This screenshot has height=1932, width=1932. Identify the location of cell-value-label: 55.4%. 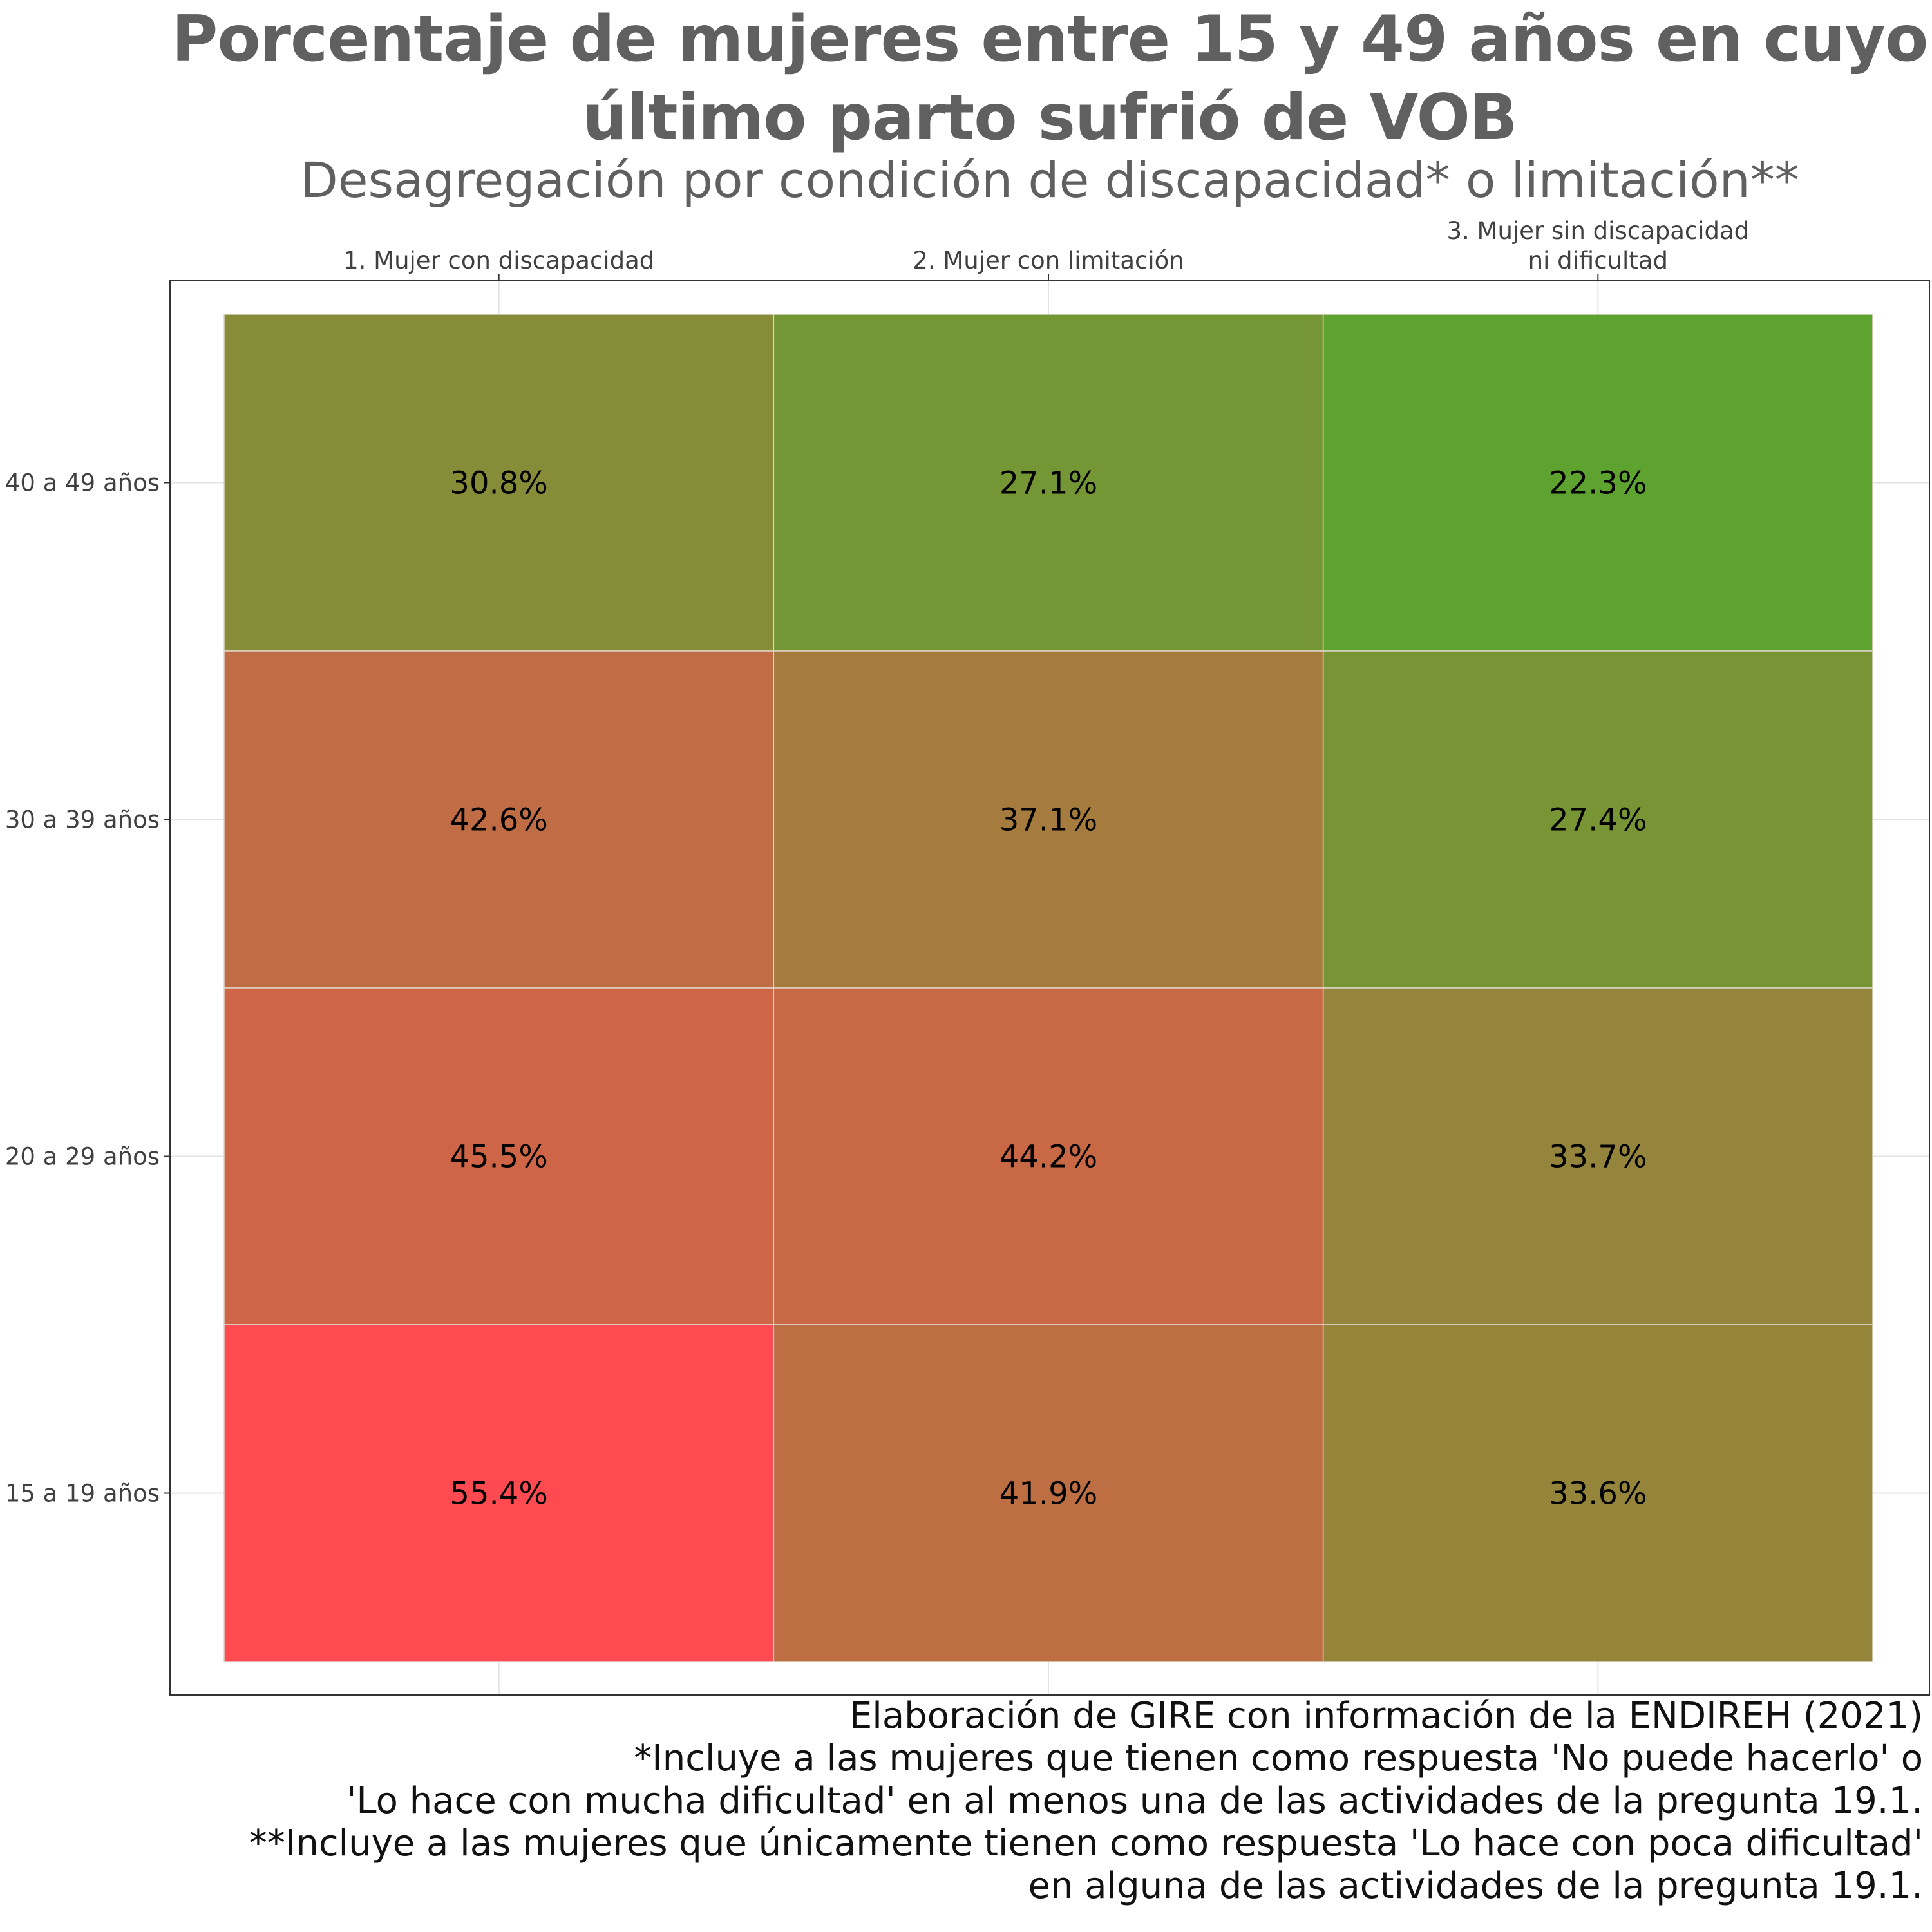
(498, 1494).